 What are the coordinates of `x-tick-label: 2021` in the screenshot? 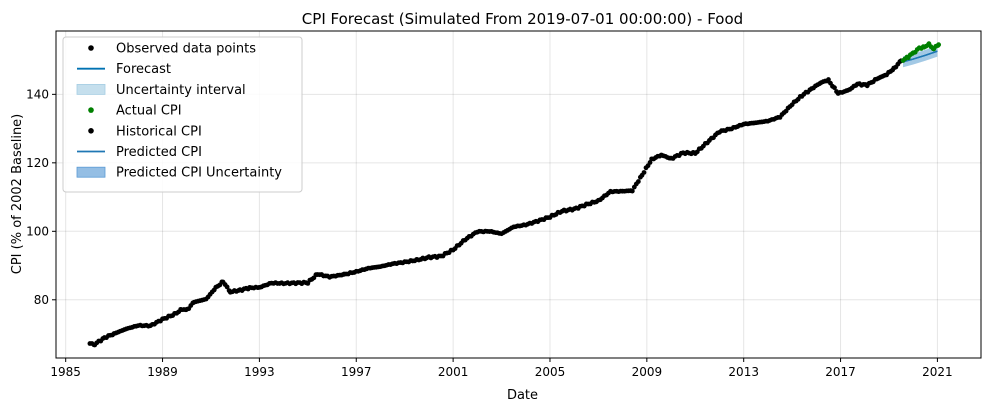 It's located at (937, 372).